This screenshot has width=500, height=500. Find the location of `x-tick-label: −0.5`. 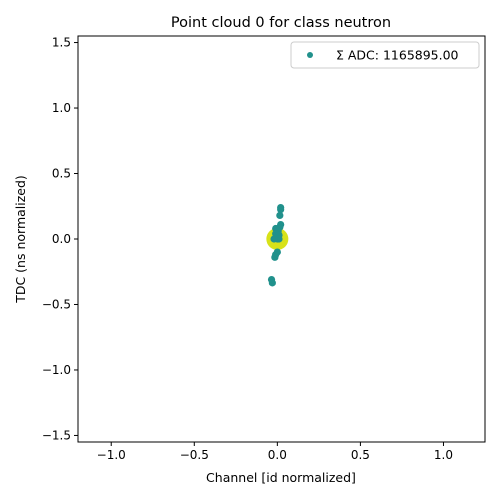

x-tick-label: −0.5 is located at coordinates (194, 455).